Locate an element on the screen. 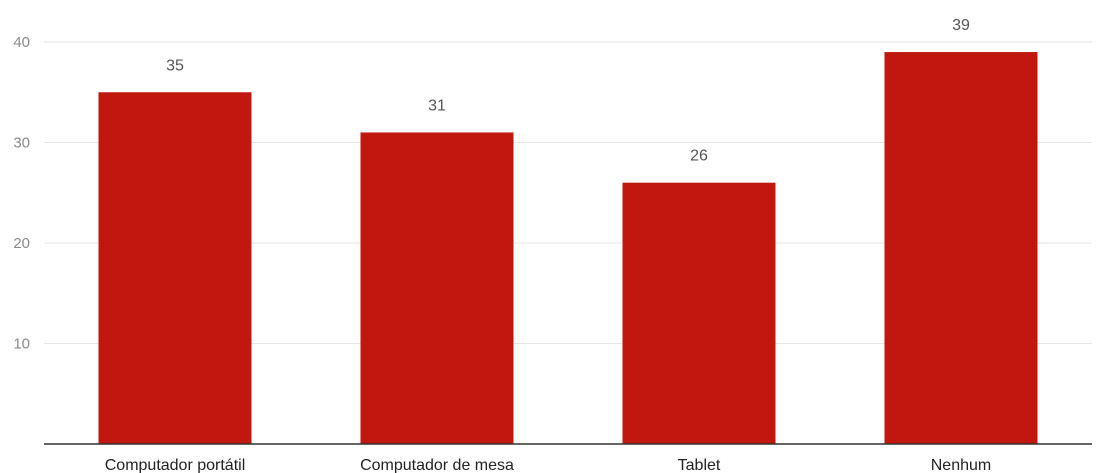 Image resolution: width=1099 pixels, height=473 pixels. data-label-3: 26 is located at coordinates (699, 156).